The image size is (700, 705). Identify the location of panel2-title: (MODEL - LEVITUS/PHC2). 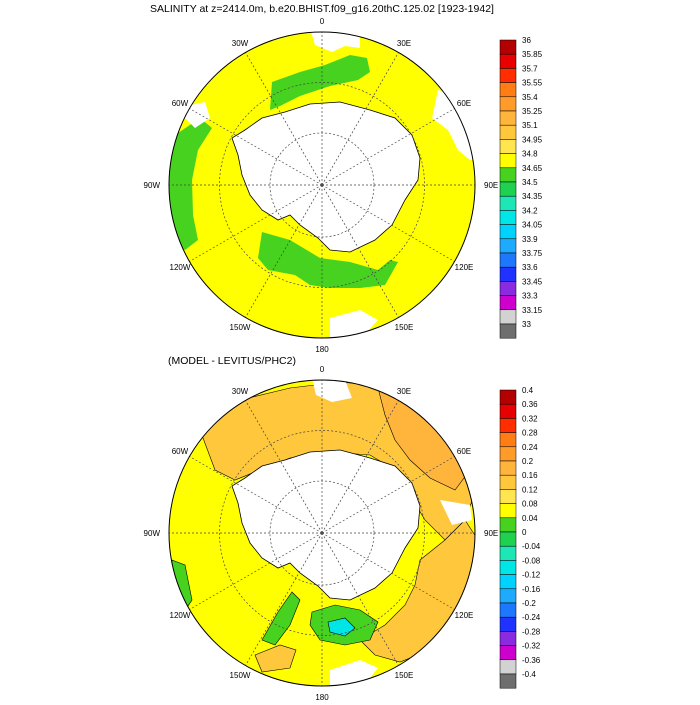
(232, 361).